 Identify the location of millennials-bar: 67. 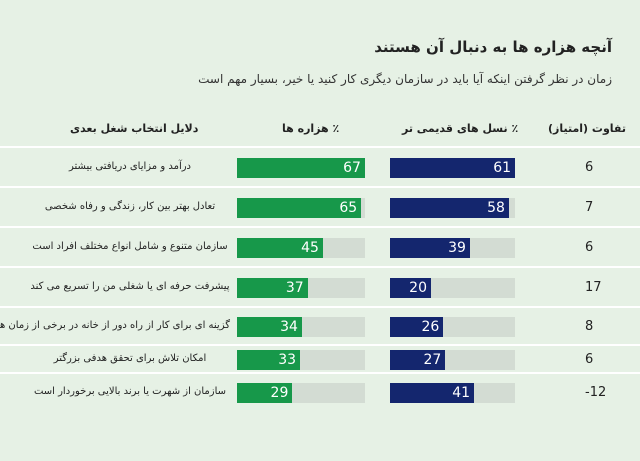
(301, 168).